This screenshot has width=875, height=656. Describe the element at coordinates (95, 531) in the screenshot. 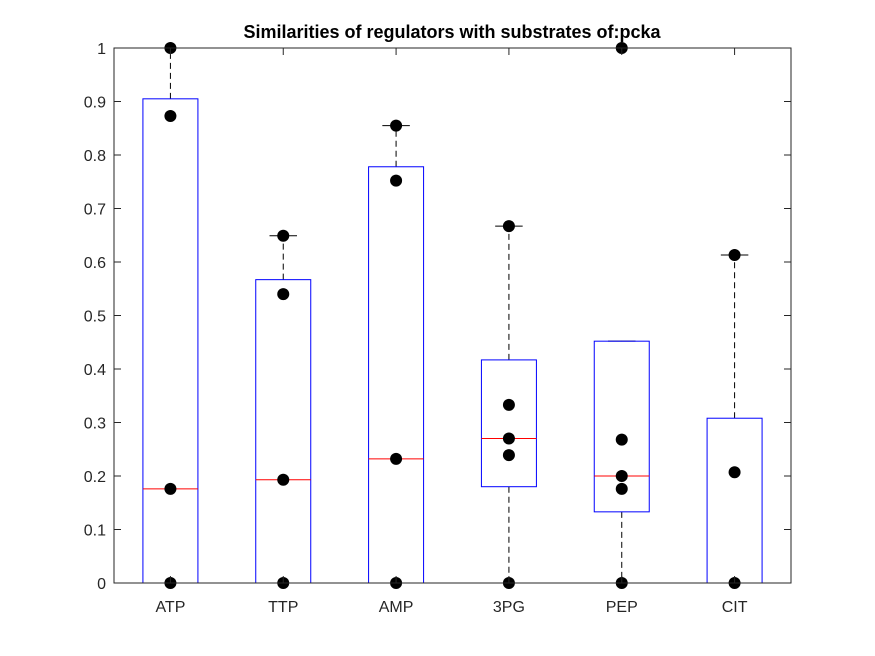

I see `y-tick-label: 0.1` at that location.